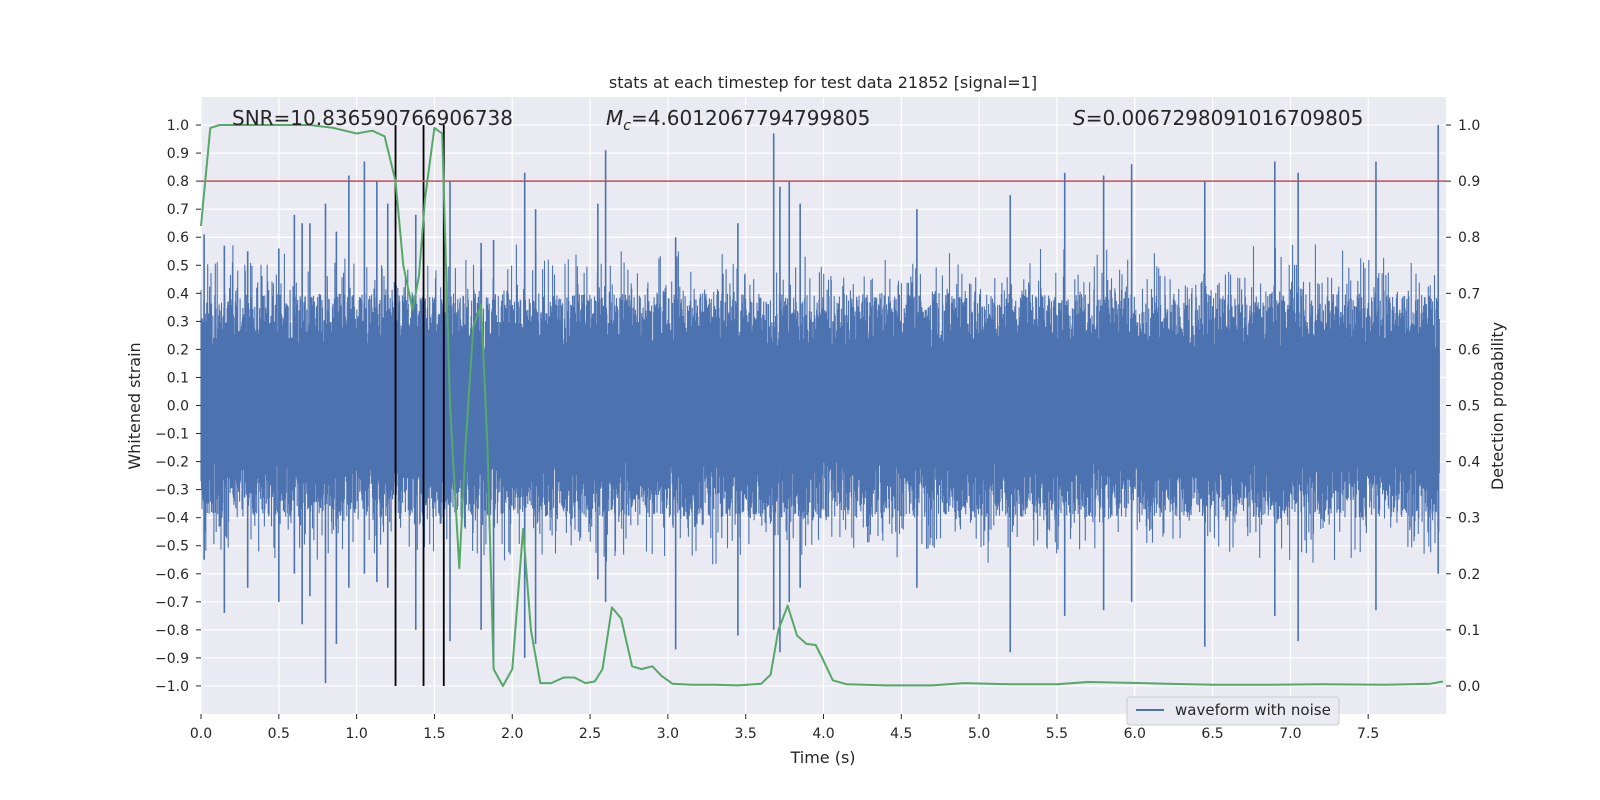 Image resolution: width=1600 pixels, height=800 pixels. Describe the element at coordinates (1368, 734) in the screenshot. I see `x-tick-label: 7.5` at that location.